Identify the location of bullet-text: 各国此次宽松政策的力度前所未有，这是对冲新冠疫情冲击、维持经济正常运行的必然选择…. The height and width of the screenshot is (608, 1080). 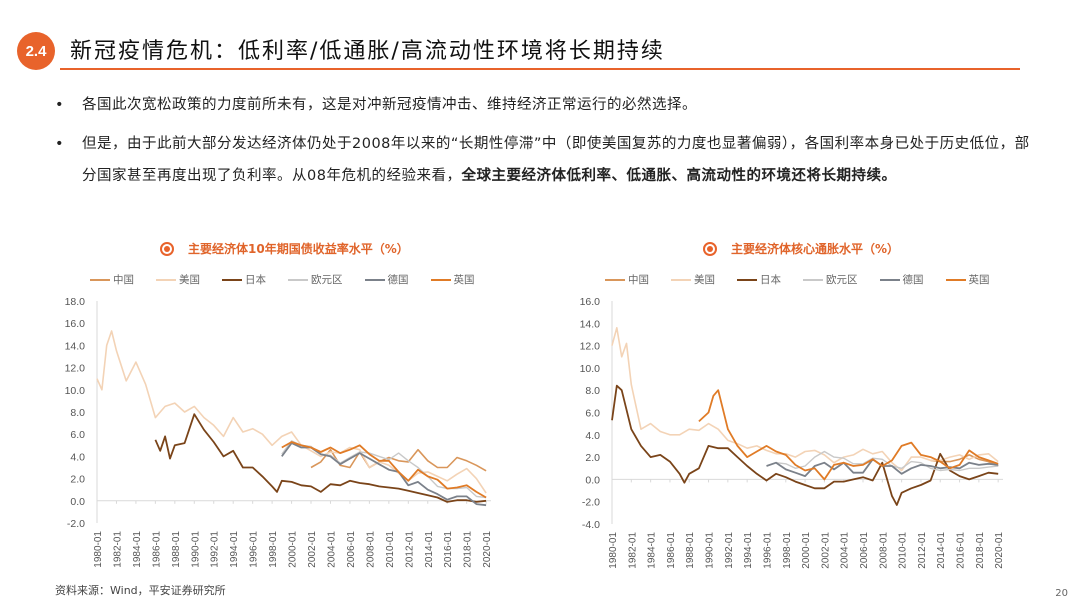
(389, 105).